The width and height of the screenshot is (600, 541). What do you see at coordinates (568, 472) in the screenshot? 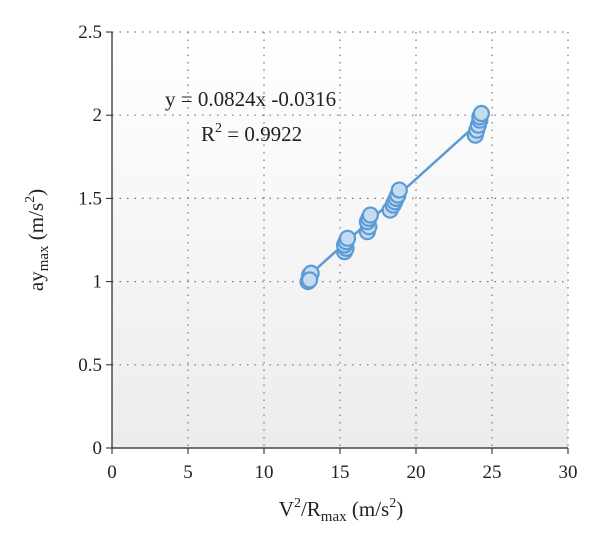
I see `x-tick-label: 30` at bounding box center [568, 472].